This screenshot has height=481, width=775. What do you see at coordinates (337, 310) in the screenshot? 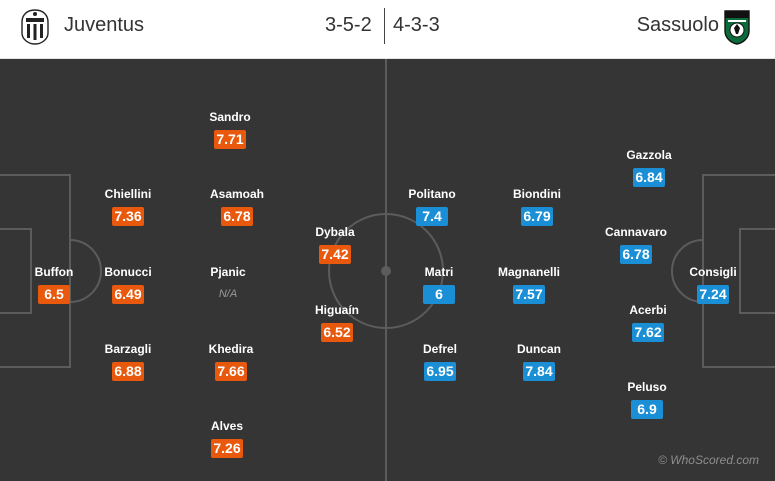
I see `player-name: Higuaín` at bounding box center [337, 310].